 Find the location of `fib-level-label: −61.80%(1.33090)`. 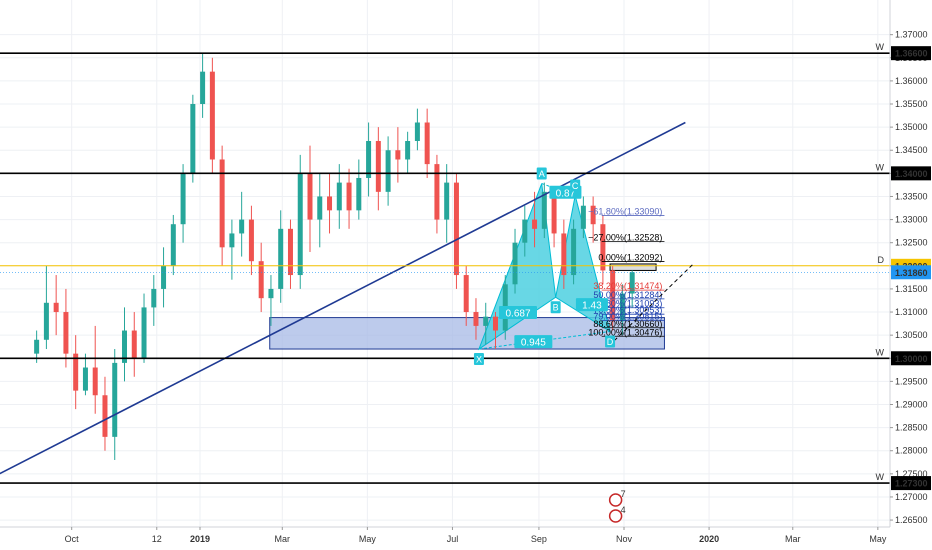

fib-level-label: −61.80%(1.33090) is located at coordinates (625, 211).